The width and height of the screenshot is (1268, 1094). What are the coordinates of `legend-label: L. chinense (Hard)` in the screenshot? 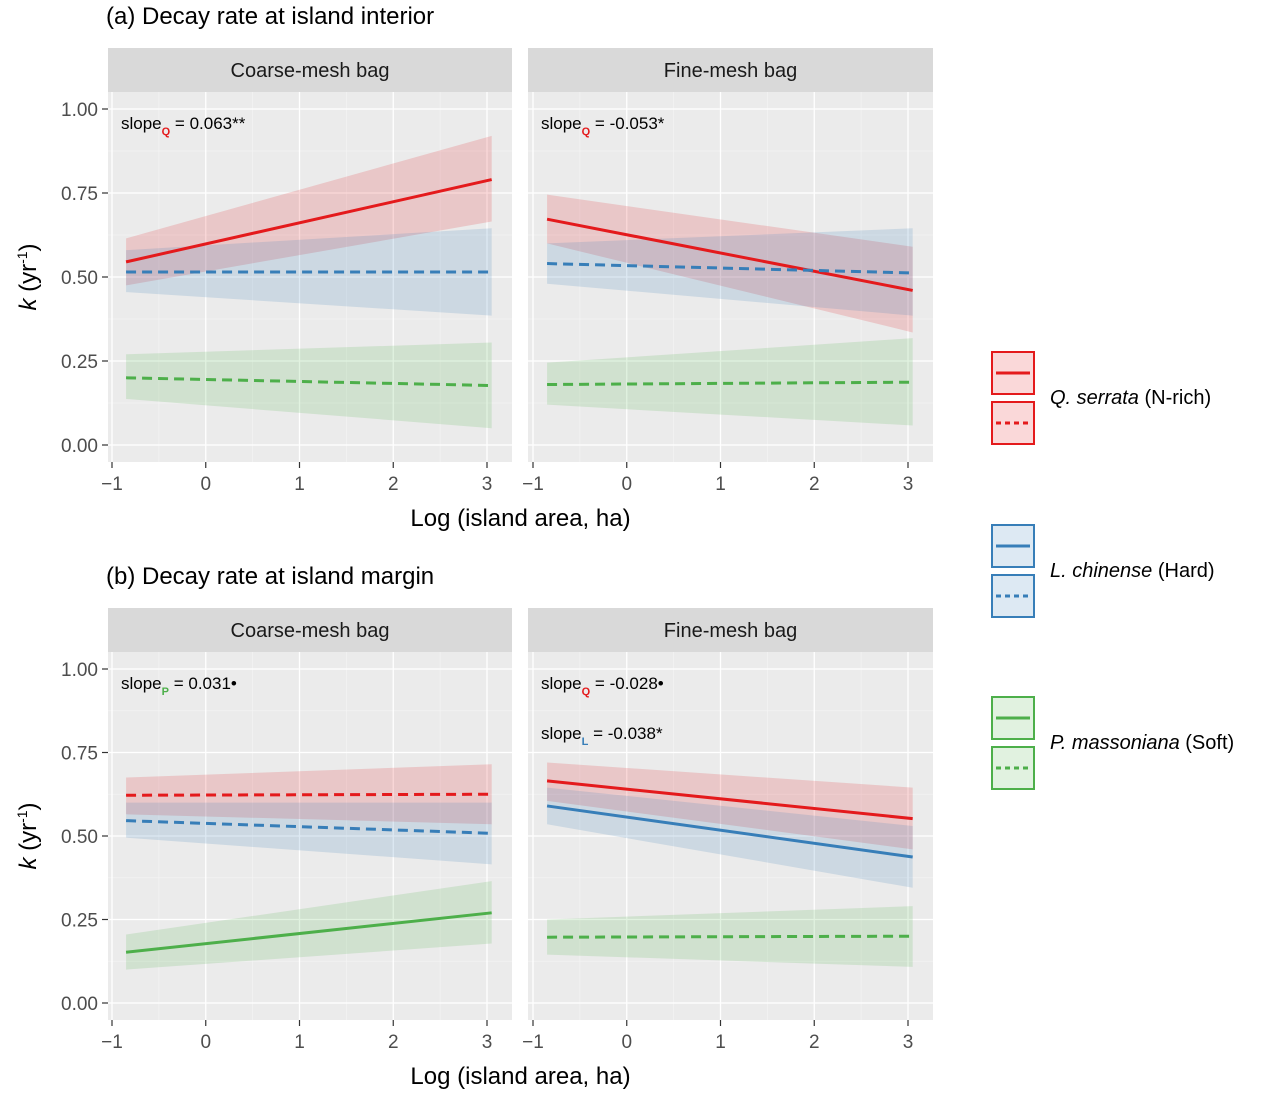 It's located at (1132, 571).